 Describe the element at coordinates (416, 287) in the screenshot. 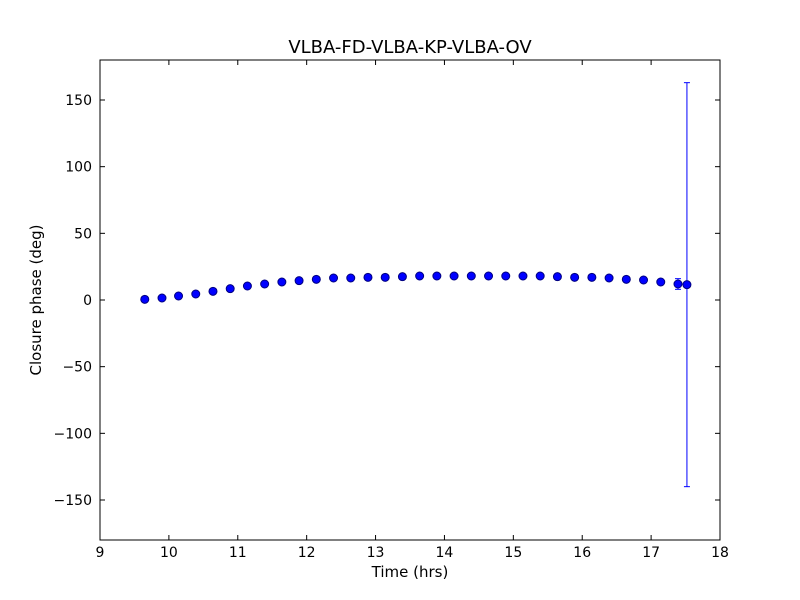

I see `data-markers` at that location.